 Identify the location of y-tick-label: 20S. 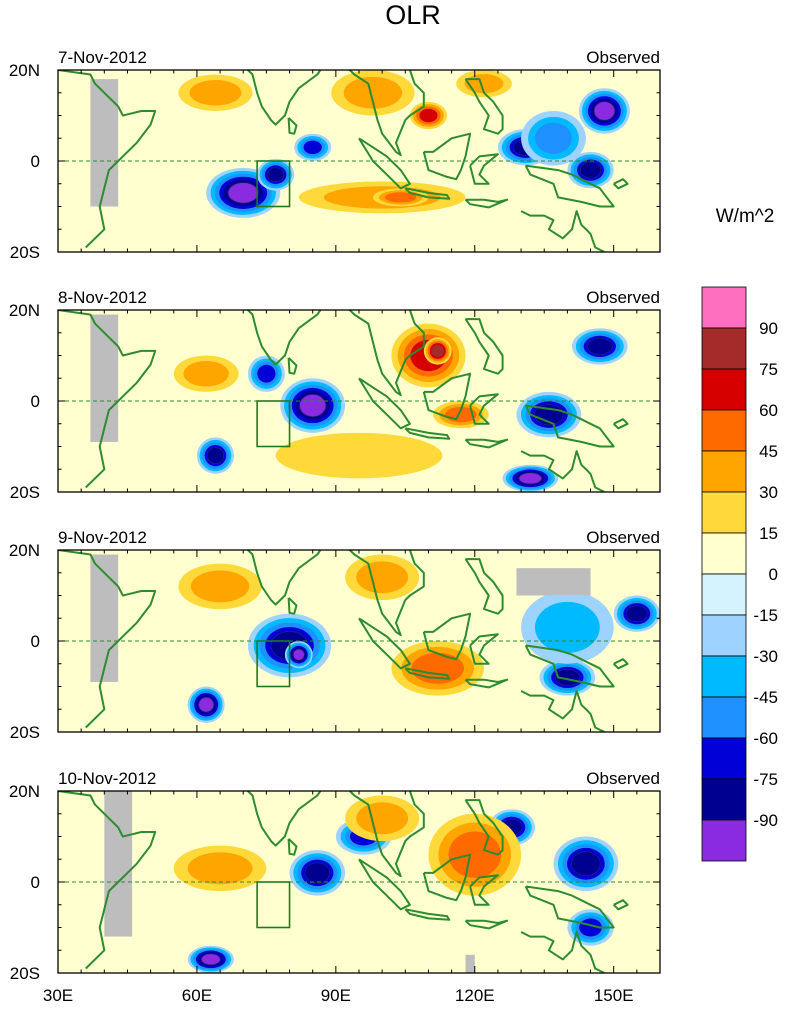
(25, 252).